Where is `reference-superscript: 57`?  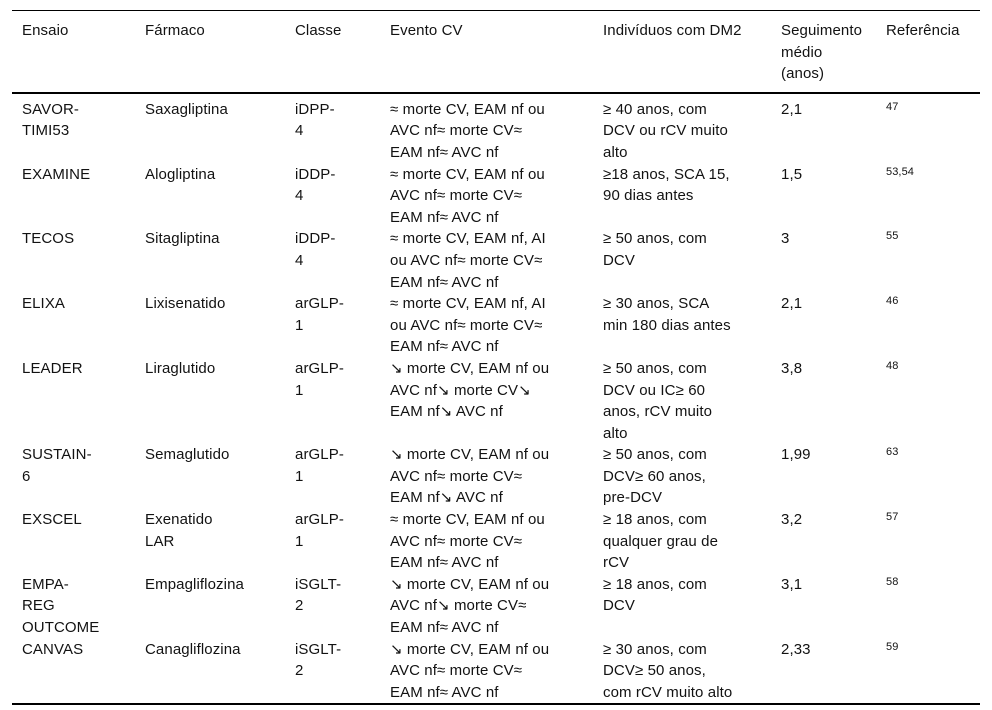
reference-superscript: 57 is located at coordinates (892, 517).